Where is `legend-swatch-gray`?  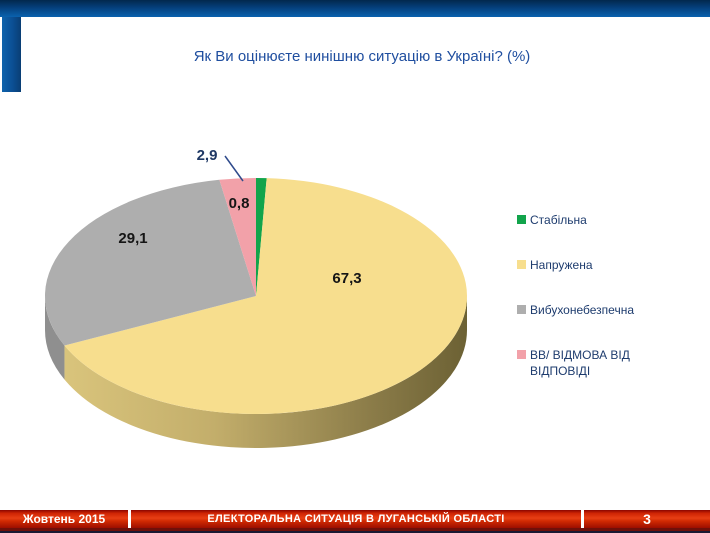 legend-swatch-gray is located at coordinates (521, 309).